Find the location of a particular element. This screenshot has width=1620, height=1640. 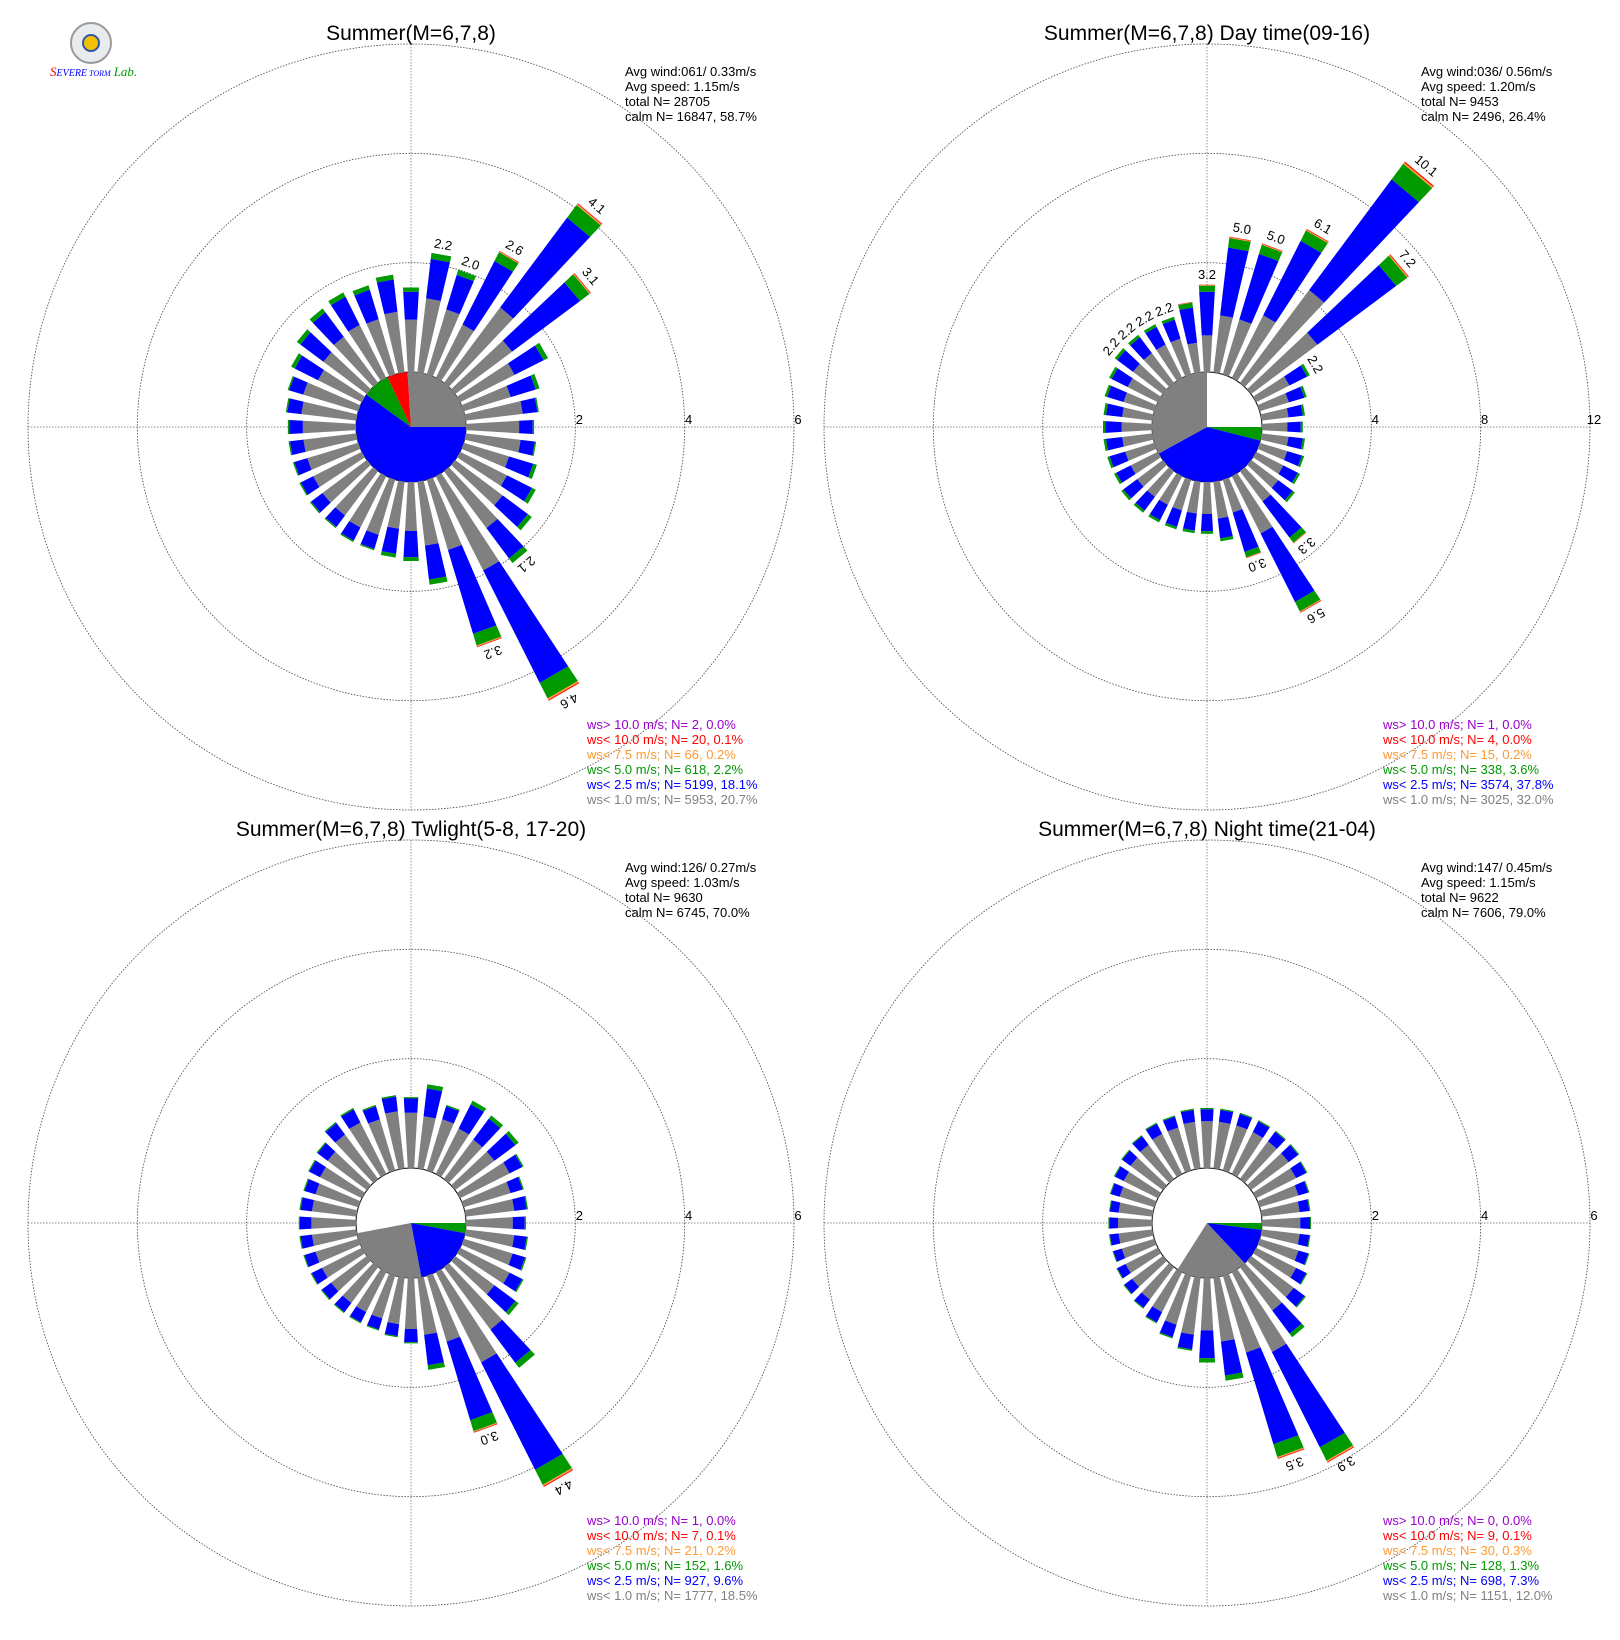

radius-tick-label: 8 is located at coordinates (1484, 419).